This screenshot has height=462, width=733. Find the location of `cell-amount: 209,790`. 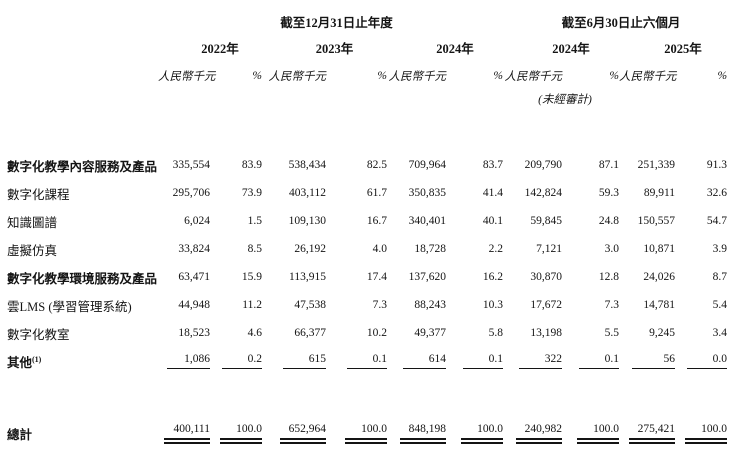

cell-amount: 209,790 is located at coordinates (532, 165).